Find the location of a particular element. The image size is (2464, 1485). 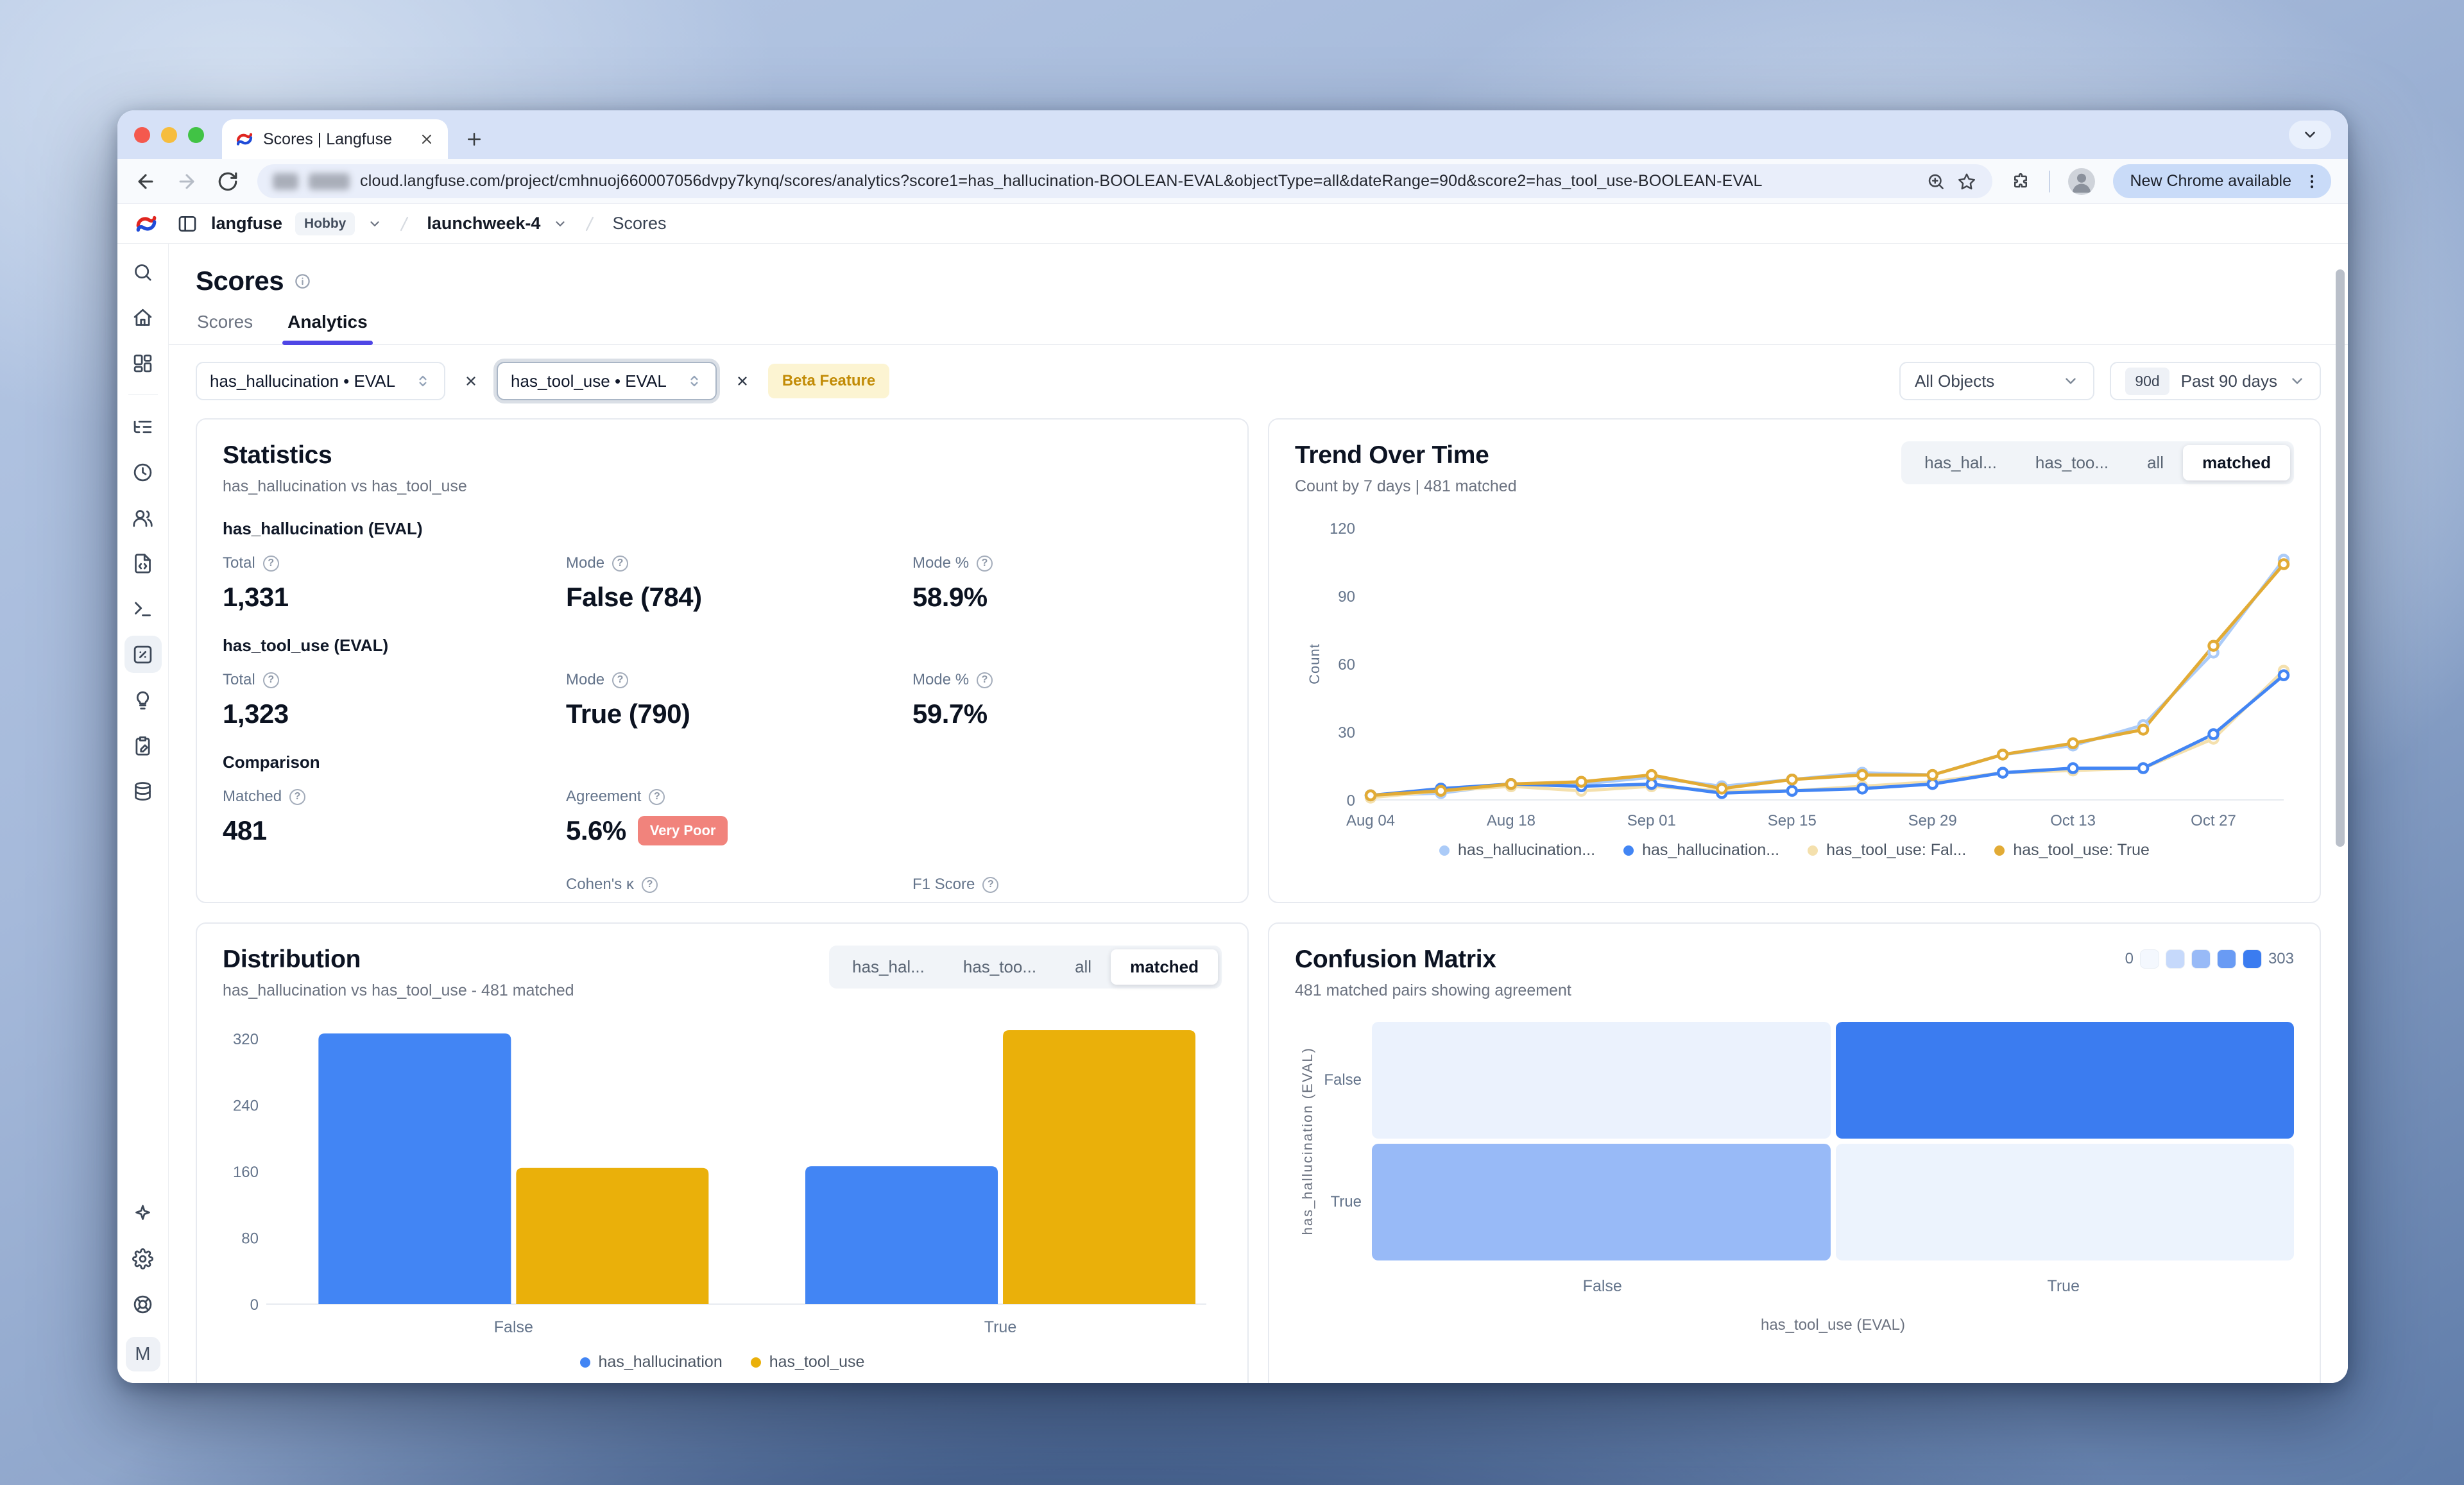

breadcrumb-project: launchweek-4 is located at coordinates (484, 223).